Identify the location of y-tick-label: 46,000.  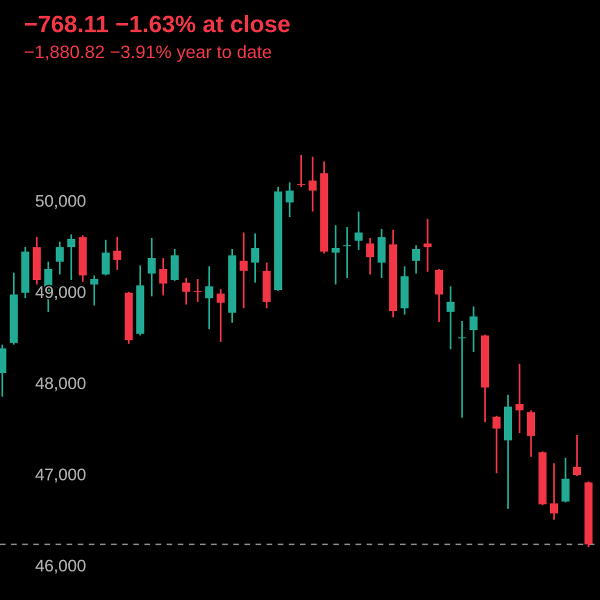
(61, 567).